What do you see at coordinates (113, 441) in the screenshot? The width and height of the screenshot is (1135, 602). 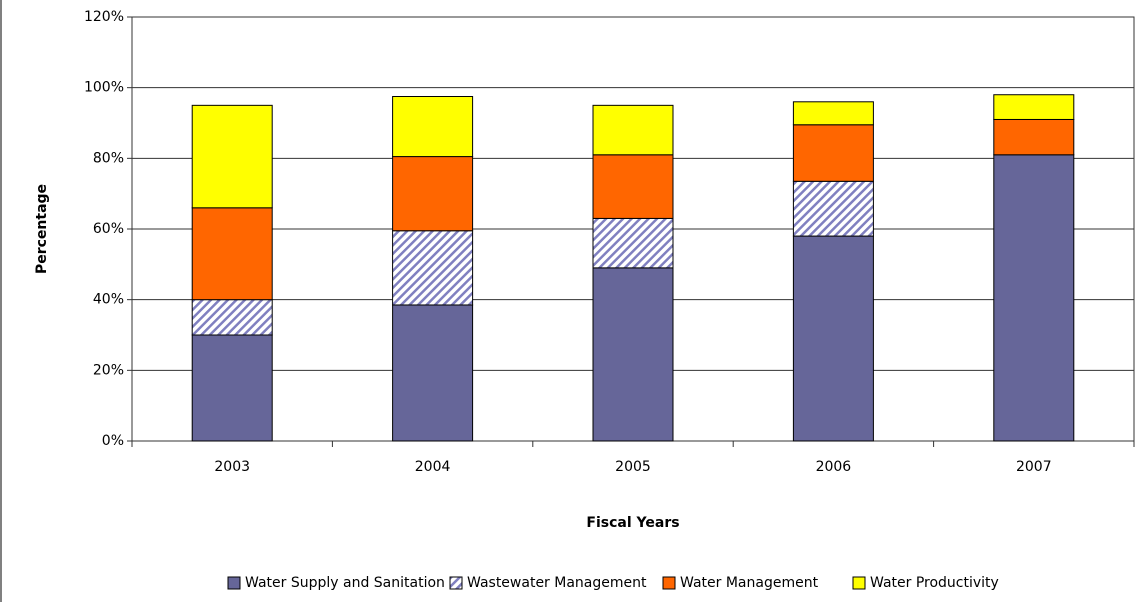 I see `y-tick-label: 0%` at bounding box center [113, 441].